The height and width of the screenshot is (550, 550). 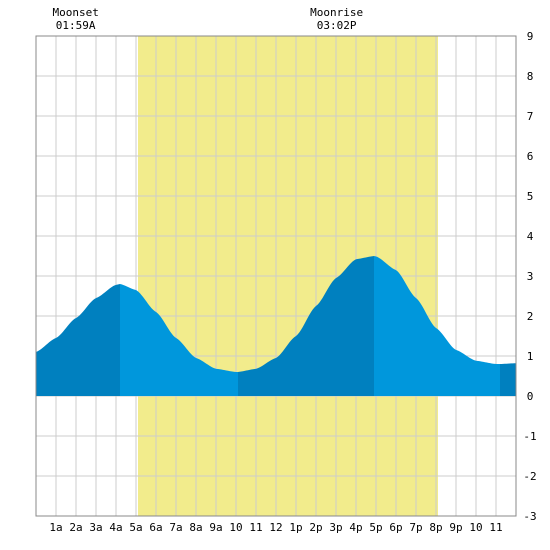 I want to click on x-tick-label: 7p, so click(x=415, y=527).